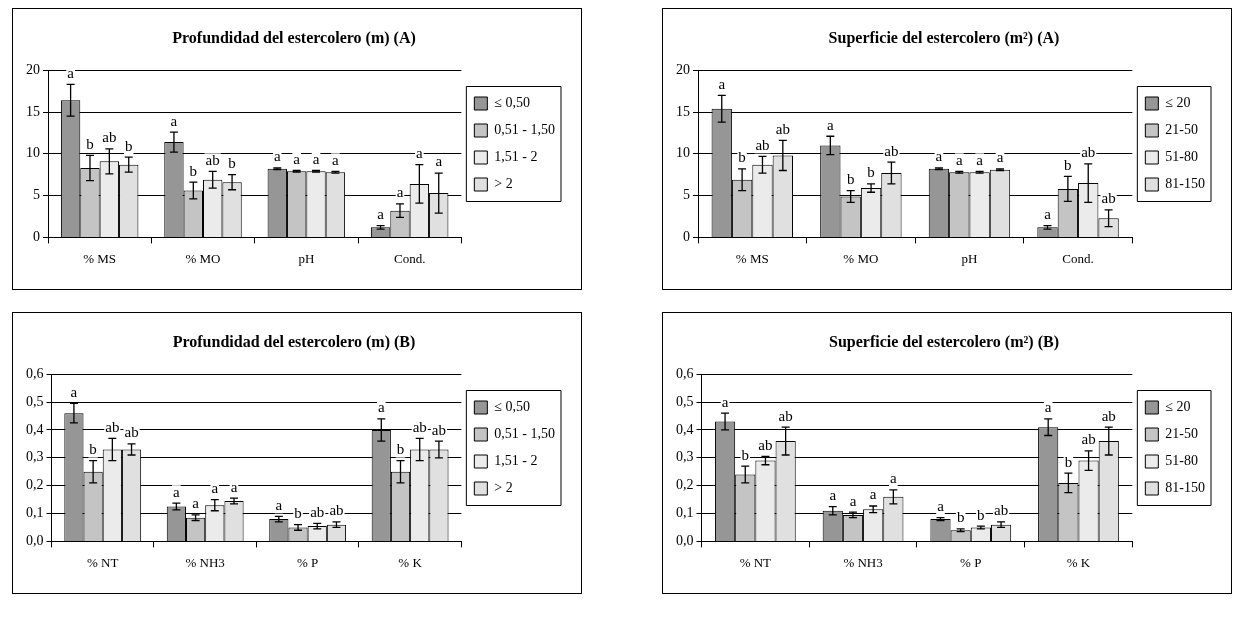 The width and height of the screenshot is (1248, 626). What do you see at coordinates (944, 341) in the screenshot?
I see `chart-title: Superficie del estercolero (m²) (B)` at bounding box center [944, 341].